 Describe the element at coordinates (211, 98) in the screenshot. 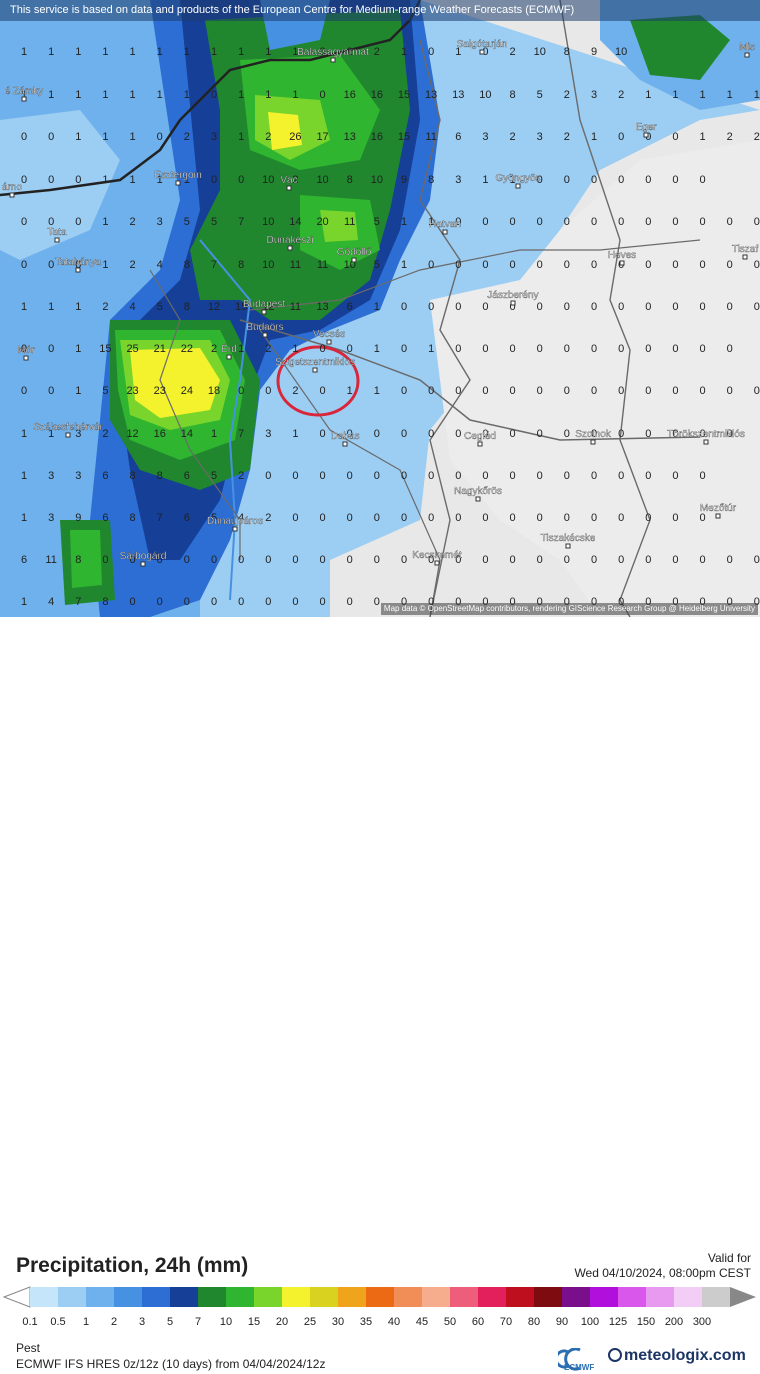

I see `country-border` at that location.